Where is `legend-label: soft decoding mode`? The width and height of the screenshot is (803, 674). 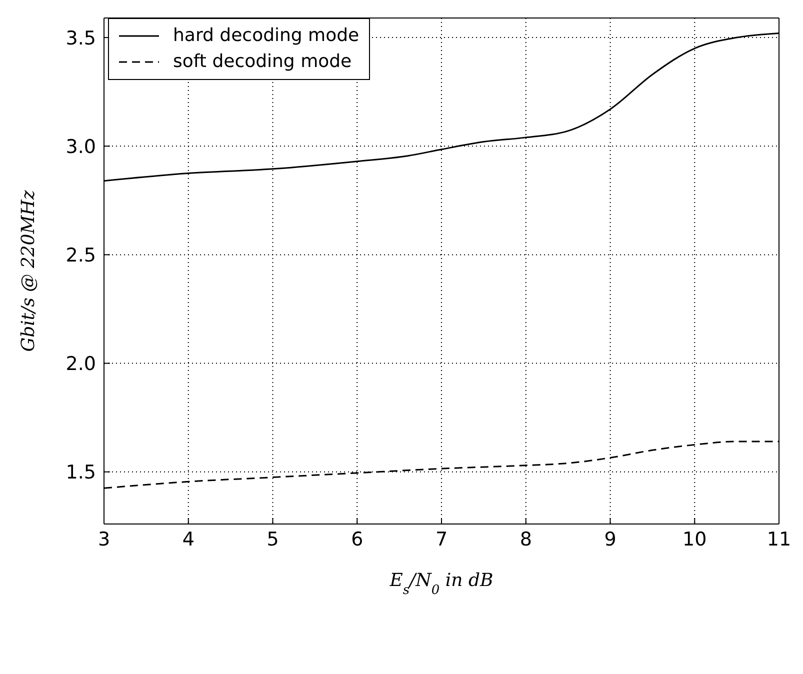
legend-label: soft decoding mode is located at coordinates (262, 62).